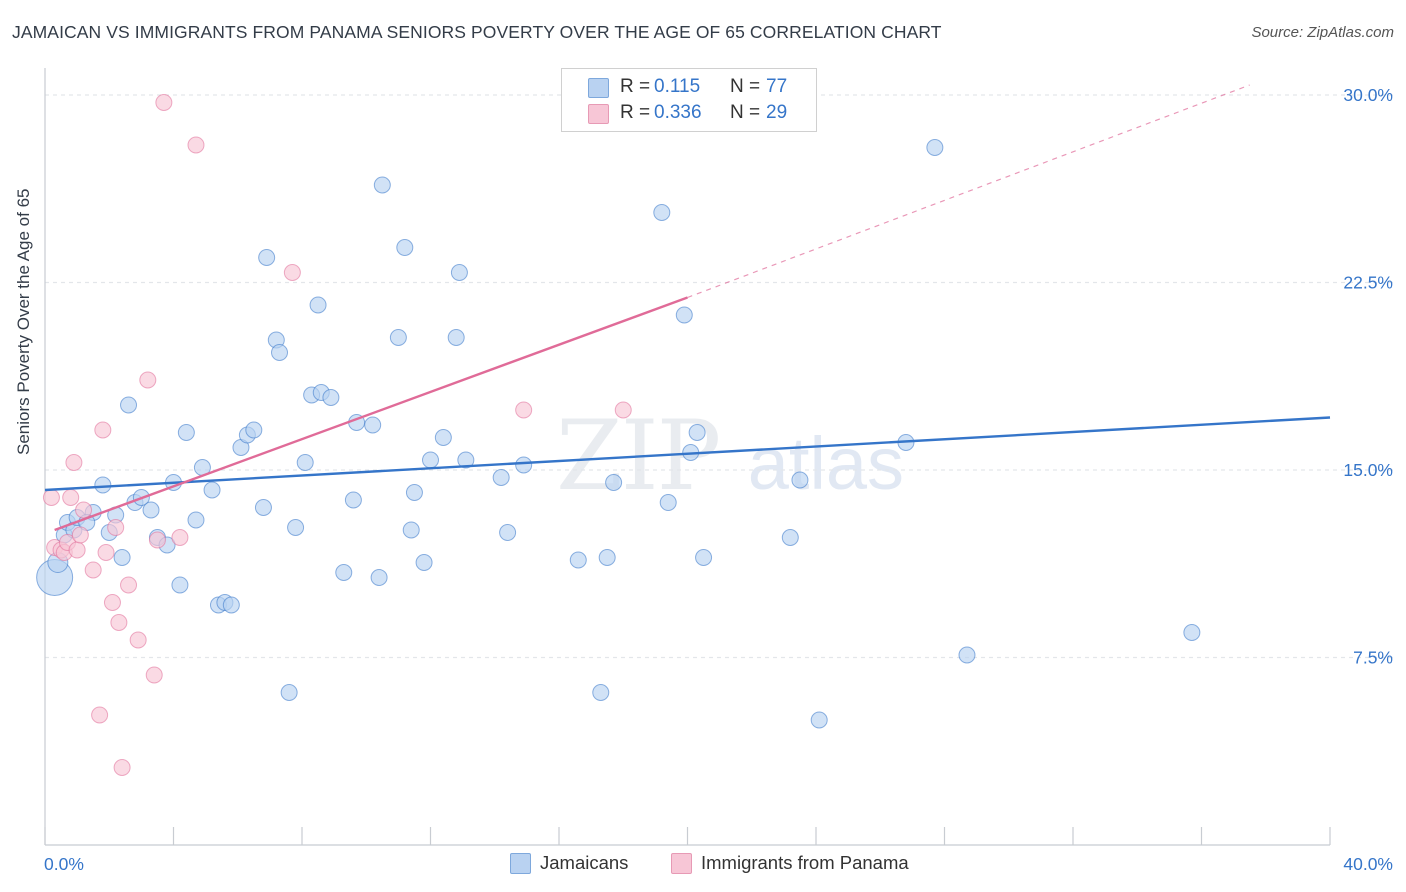 Image resolution: width=1406 pixels, height=892 pixels. Describe the element at coordinates (678, 112) in the screenshot. I see `legend-r-value: 0.336` at that location.